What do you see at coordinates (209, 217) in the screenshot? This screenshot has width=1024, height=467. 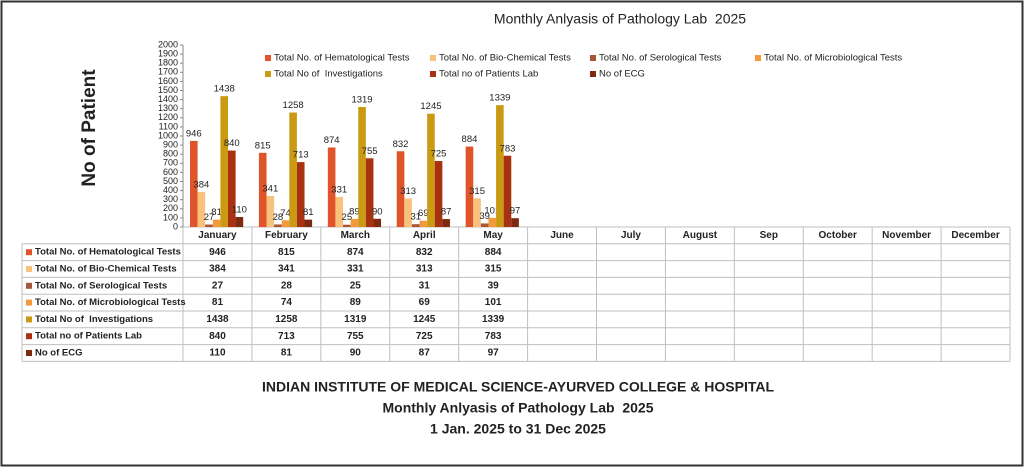 I see `data-label: 27` at bounding box center [209, 217].